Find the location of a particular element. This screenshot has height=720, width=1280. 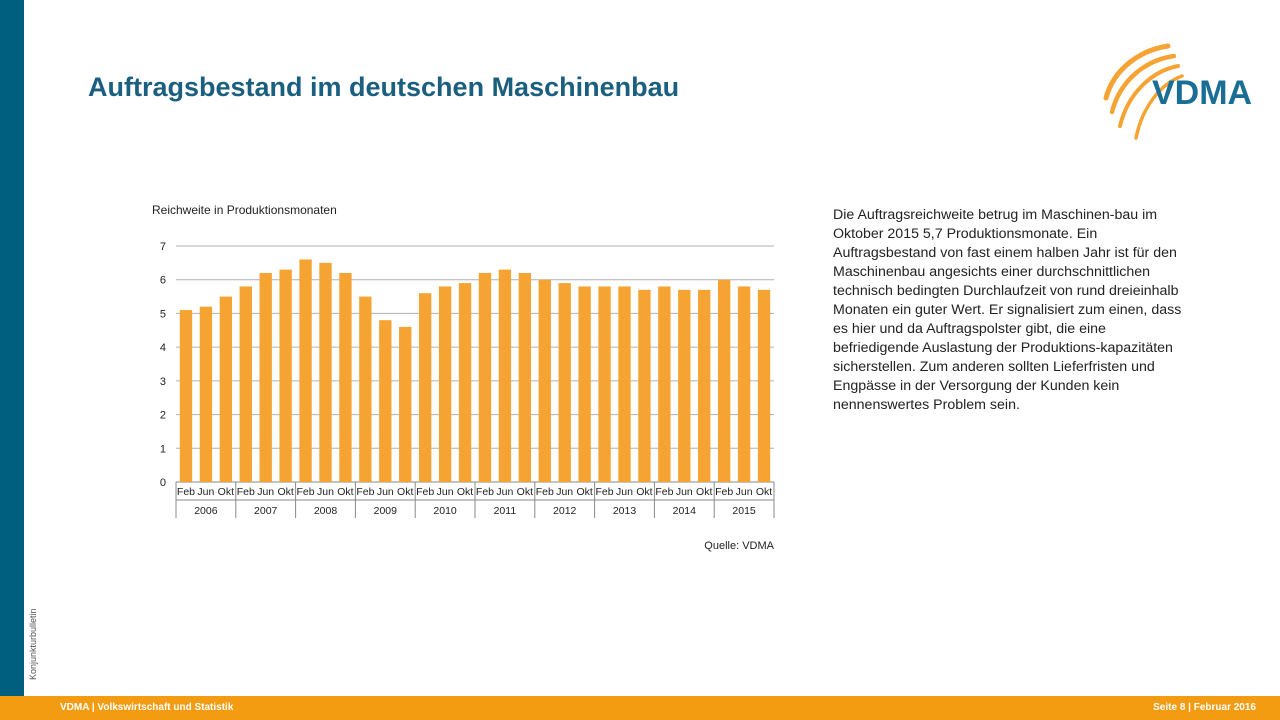

year-label: 2008 is located at coordinates (326, 511).